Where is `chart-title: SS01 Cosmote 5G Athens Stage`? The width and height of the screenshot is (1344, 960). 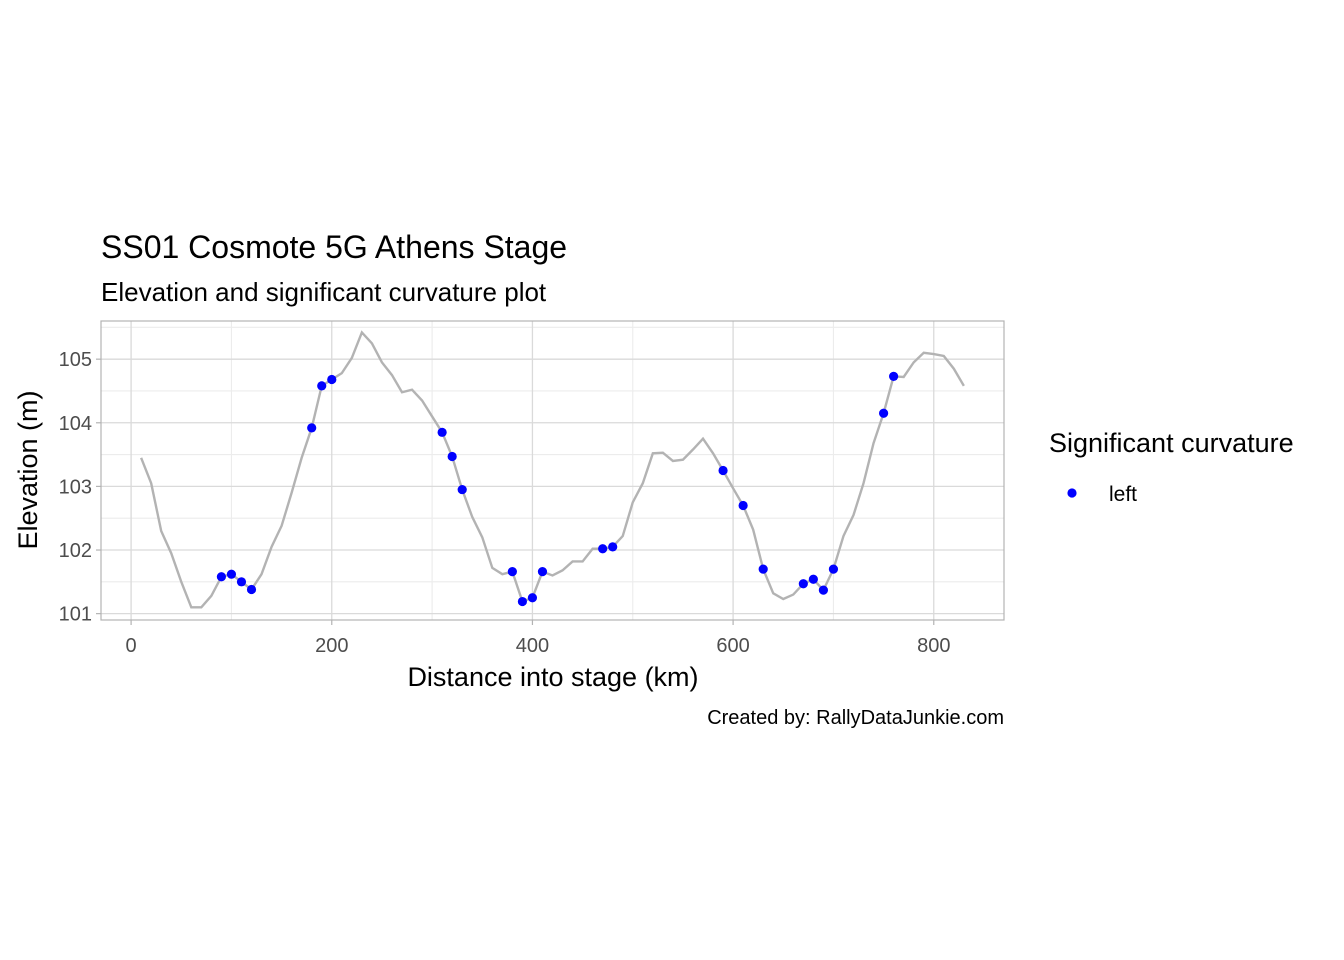 chart-title: SS01 Cosmote 5G Athens Stage is located at coordinates (334, 247).